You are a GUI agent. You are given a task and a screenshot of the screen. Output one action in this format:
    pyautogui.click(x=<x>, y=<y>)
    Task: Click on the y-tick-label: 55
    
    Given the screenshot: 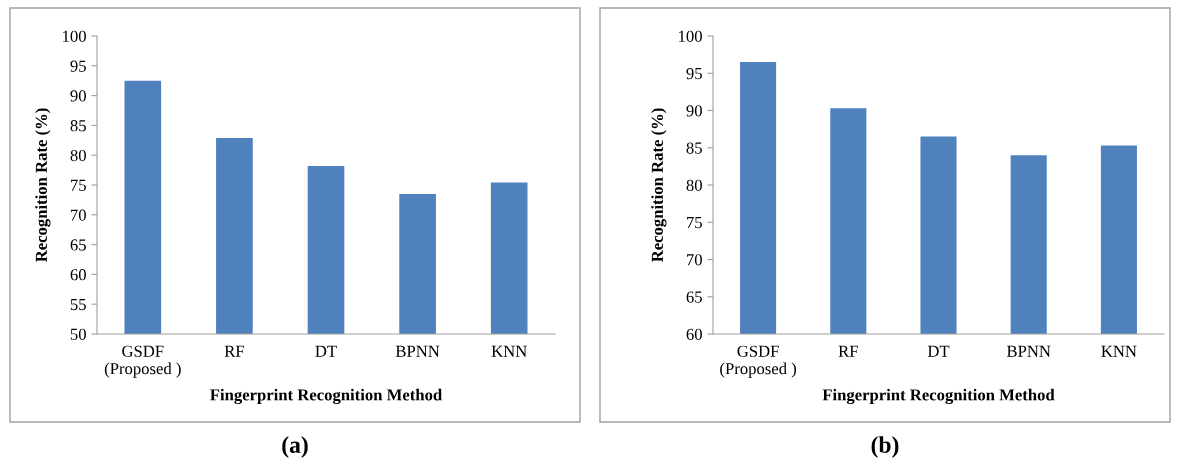 What is the action you would take?
    pyautogui.click(x=78, y=305)
    